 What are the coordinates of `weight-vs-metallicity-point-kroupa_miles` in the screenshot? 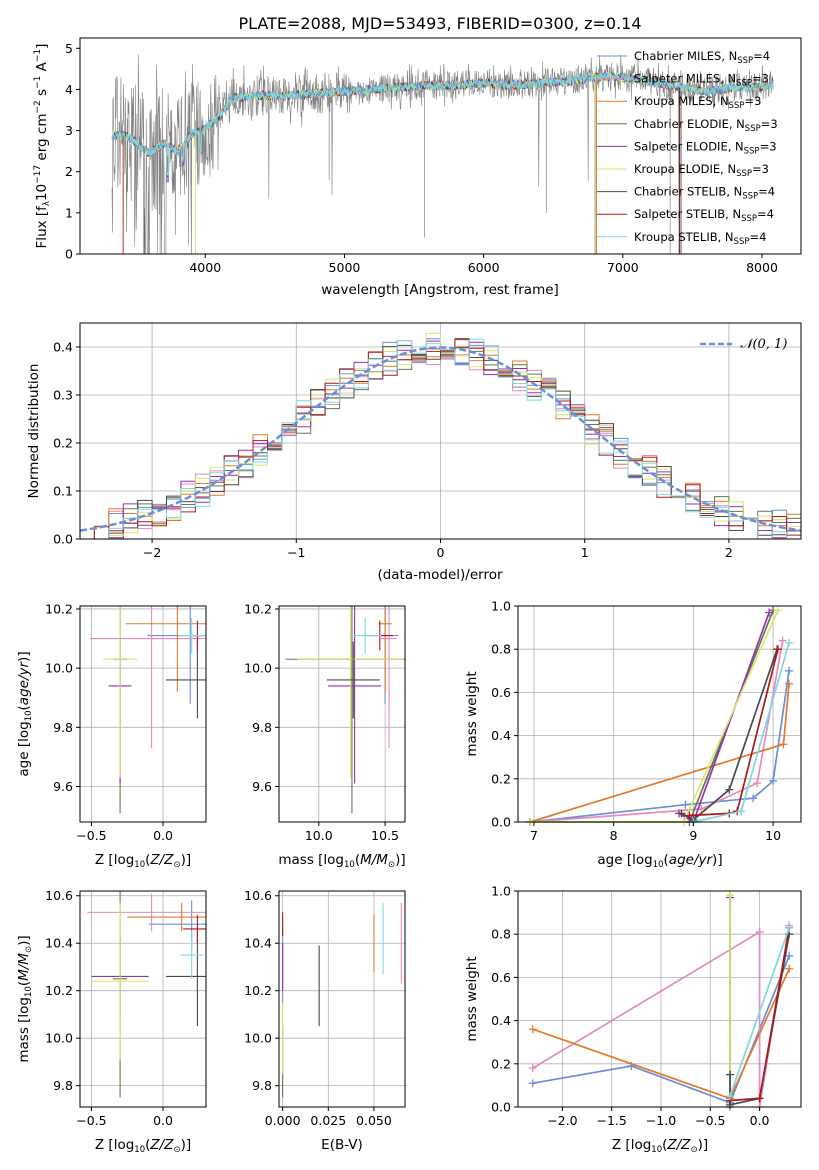 It's located at (789, 968).